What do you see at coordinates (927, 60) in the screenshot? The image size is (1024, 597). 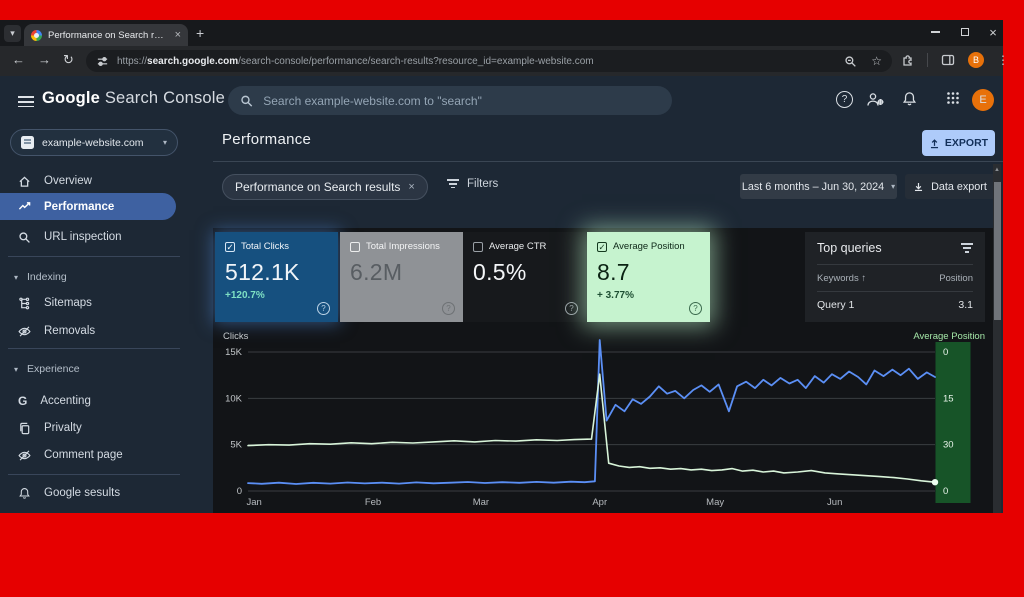 I see `toolbar-divider` at bounding box center [927, 60].